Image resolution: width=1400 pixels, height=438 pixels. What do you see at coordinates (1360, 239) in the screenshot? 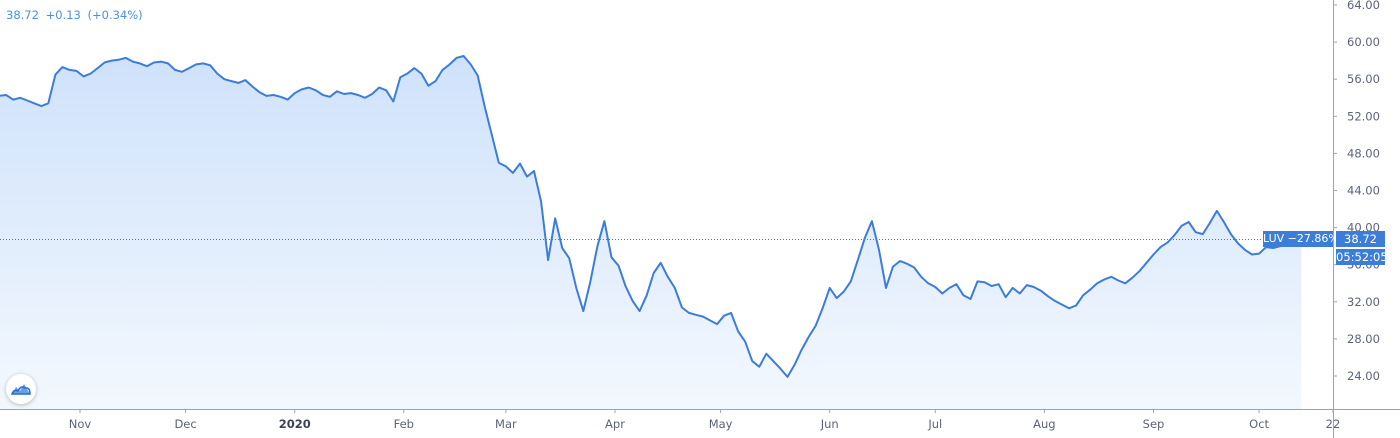
I see `last-price-tag: 38.72` at bounding box center [1360, 239].